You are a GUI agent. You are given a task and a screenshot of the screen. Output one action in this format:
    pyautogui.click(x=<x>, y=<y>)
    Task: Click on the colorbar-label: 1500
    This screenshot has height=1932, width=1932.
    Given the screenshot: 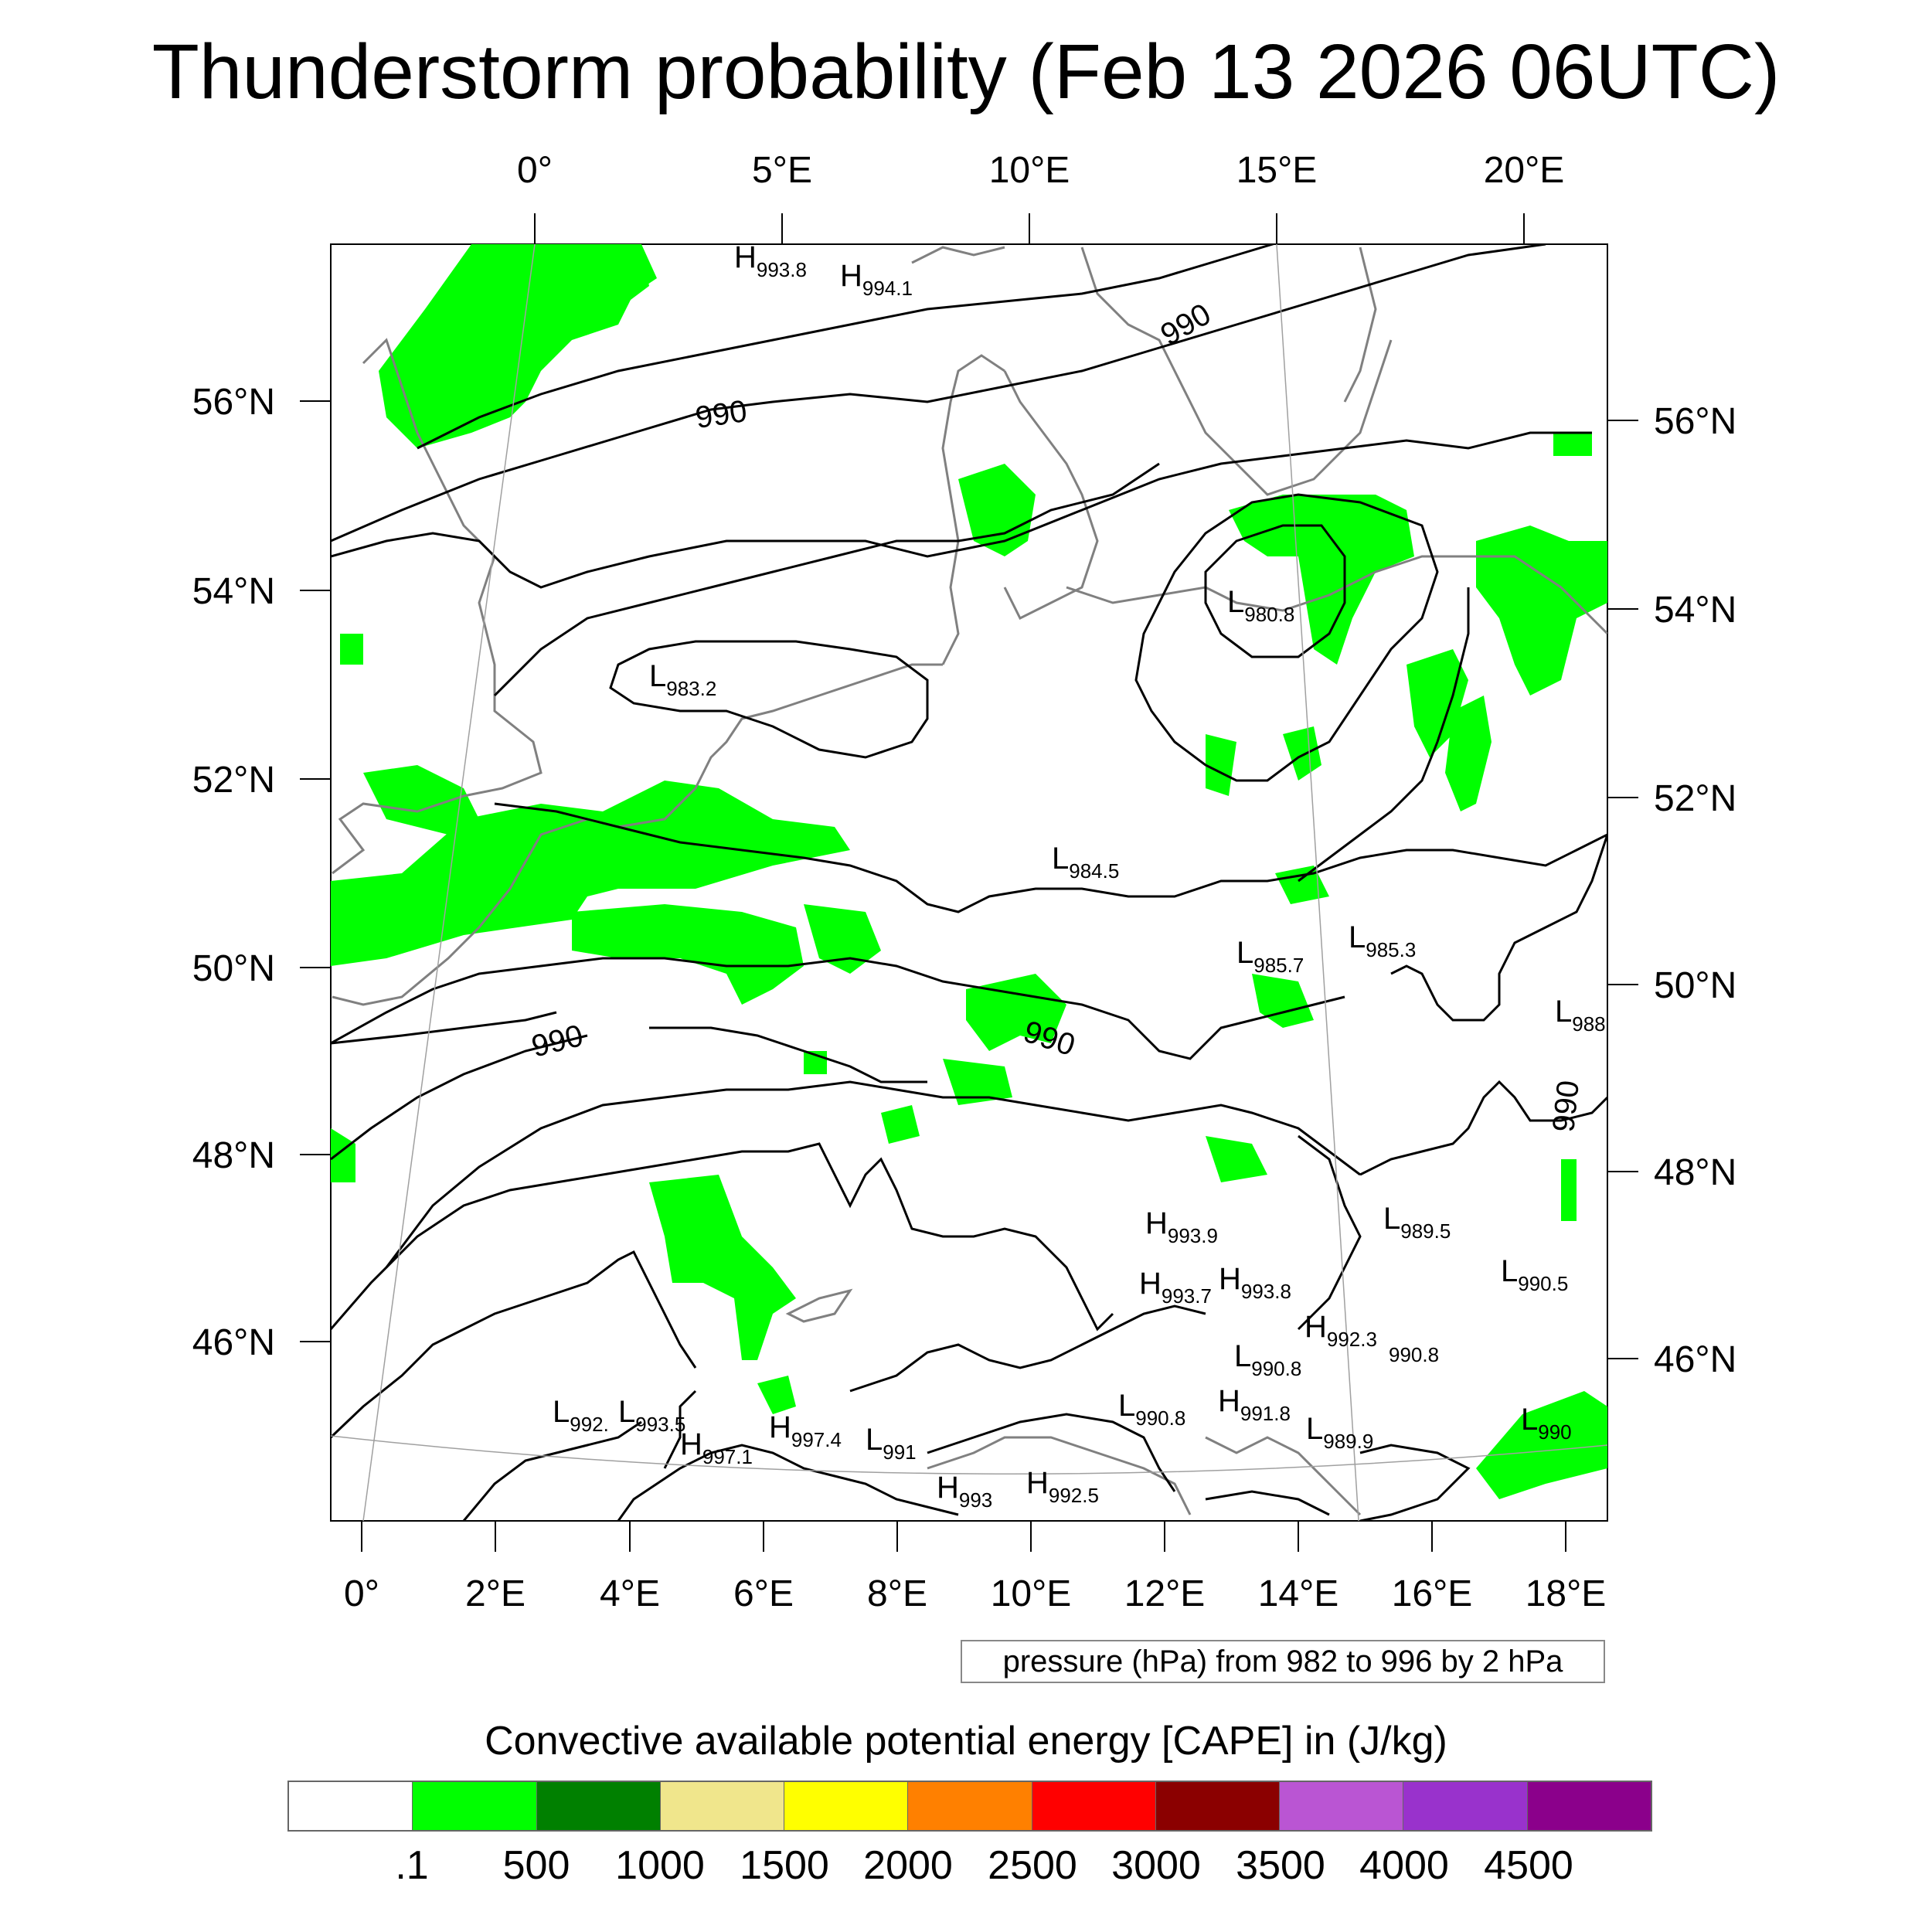 What is the action you would take?
    pyautogui.click(x=784, y=1866)
    